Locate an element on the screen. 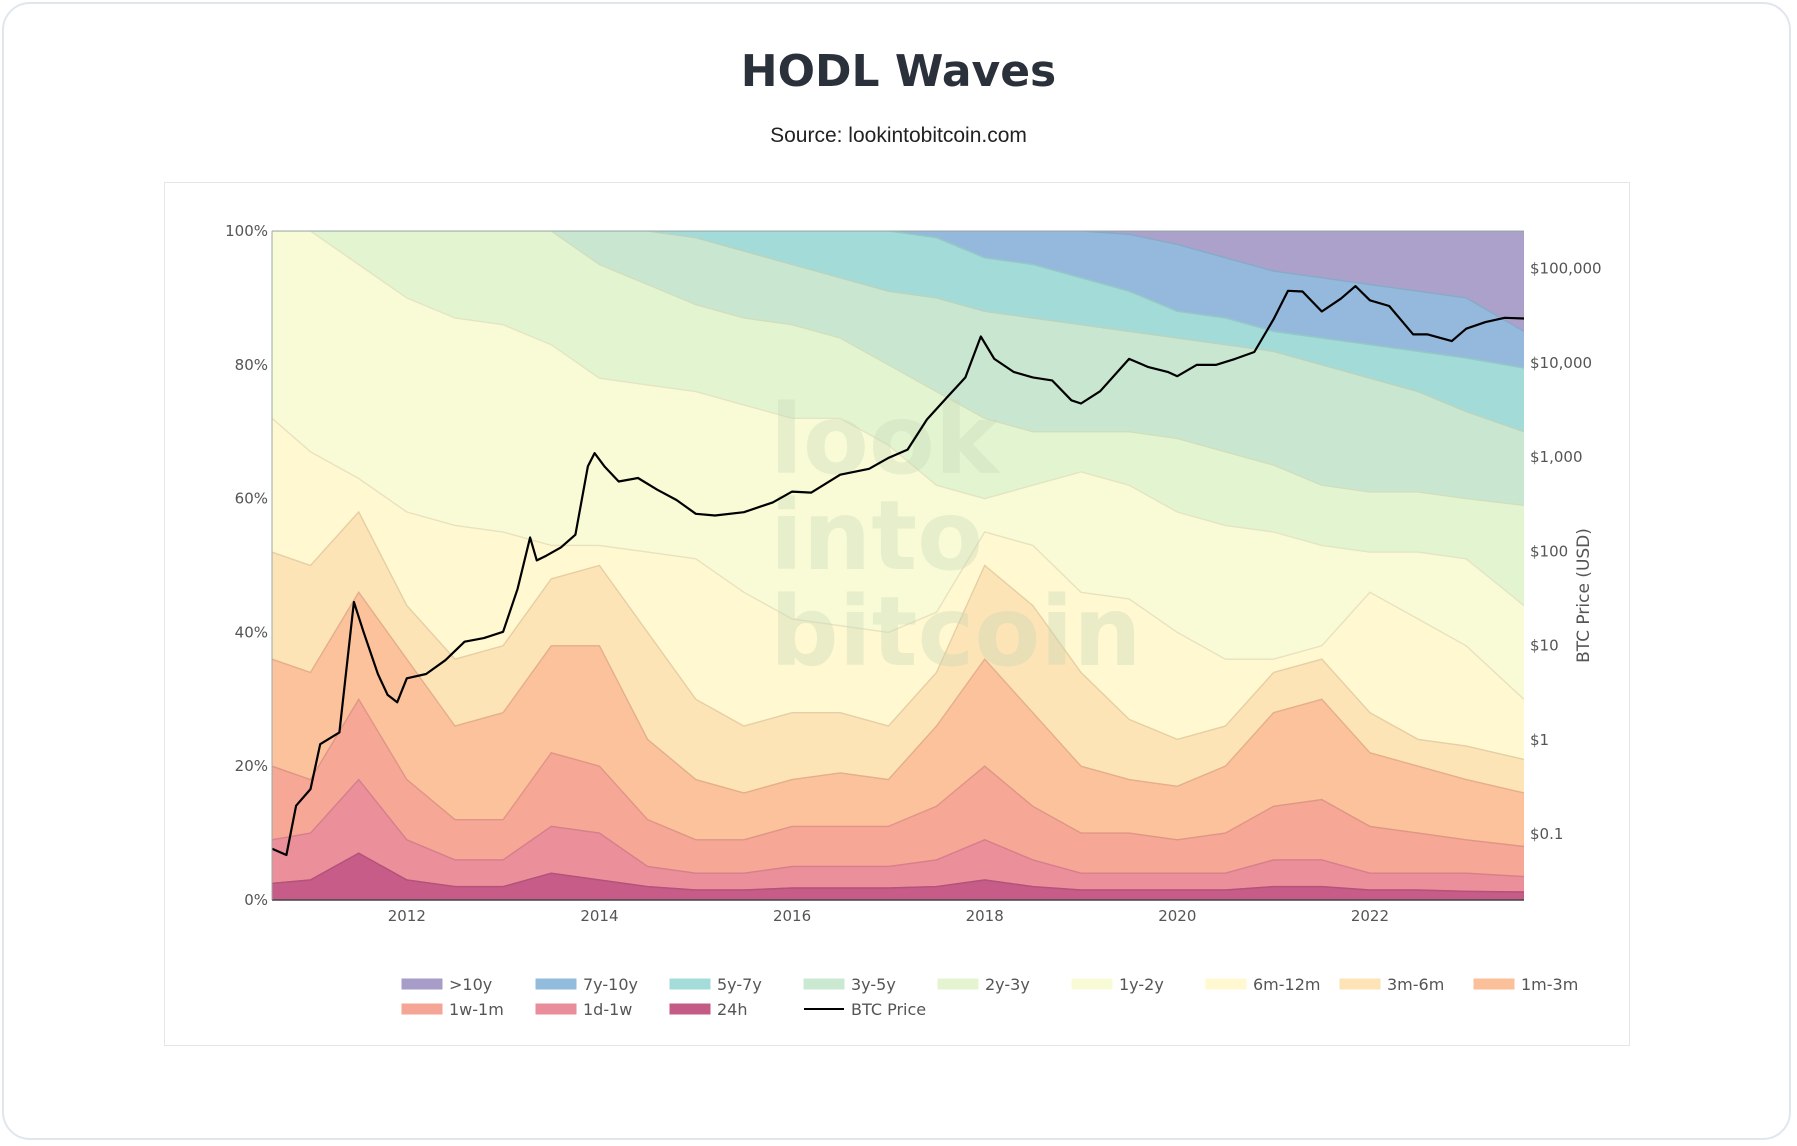  y-right-tick-label: $0.1 is located at coordinates (1546, 834).